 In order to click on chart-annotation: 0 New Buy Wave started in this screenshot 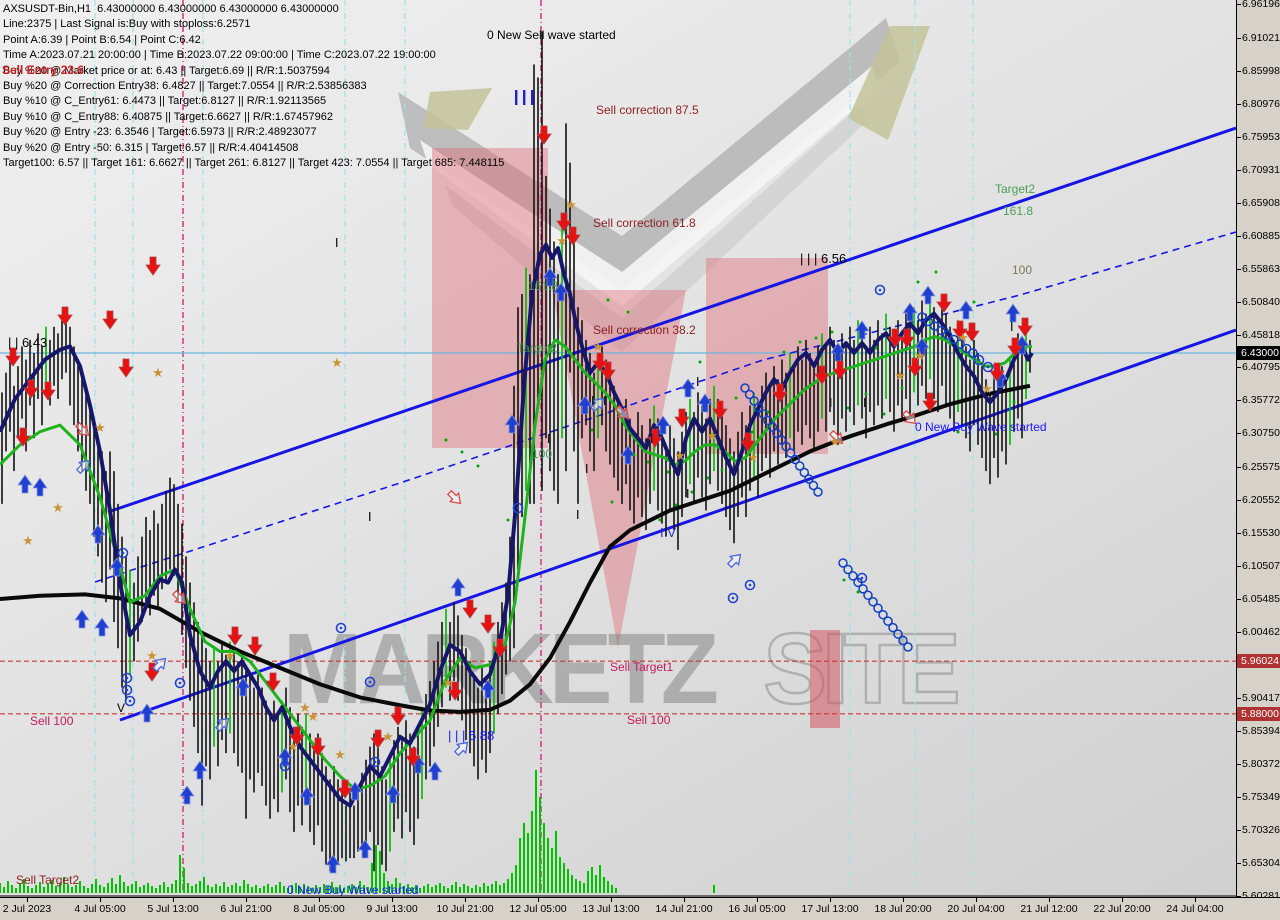, I will do `click(353, 890)`.